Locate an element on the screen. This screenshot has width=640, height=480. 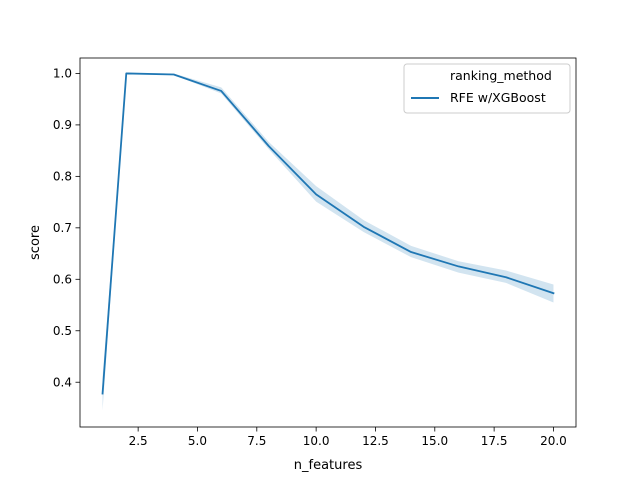
y-axis: 0.4 0.5 0.6 0.7 0.8 0.9 1.0 is located at coordinates (66, 228).